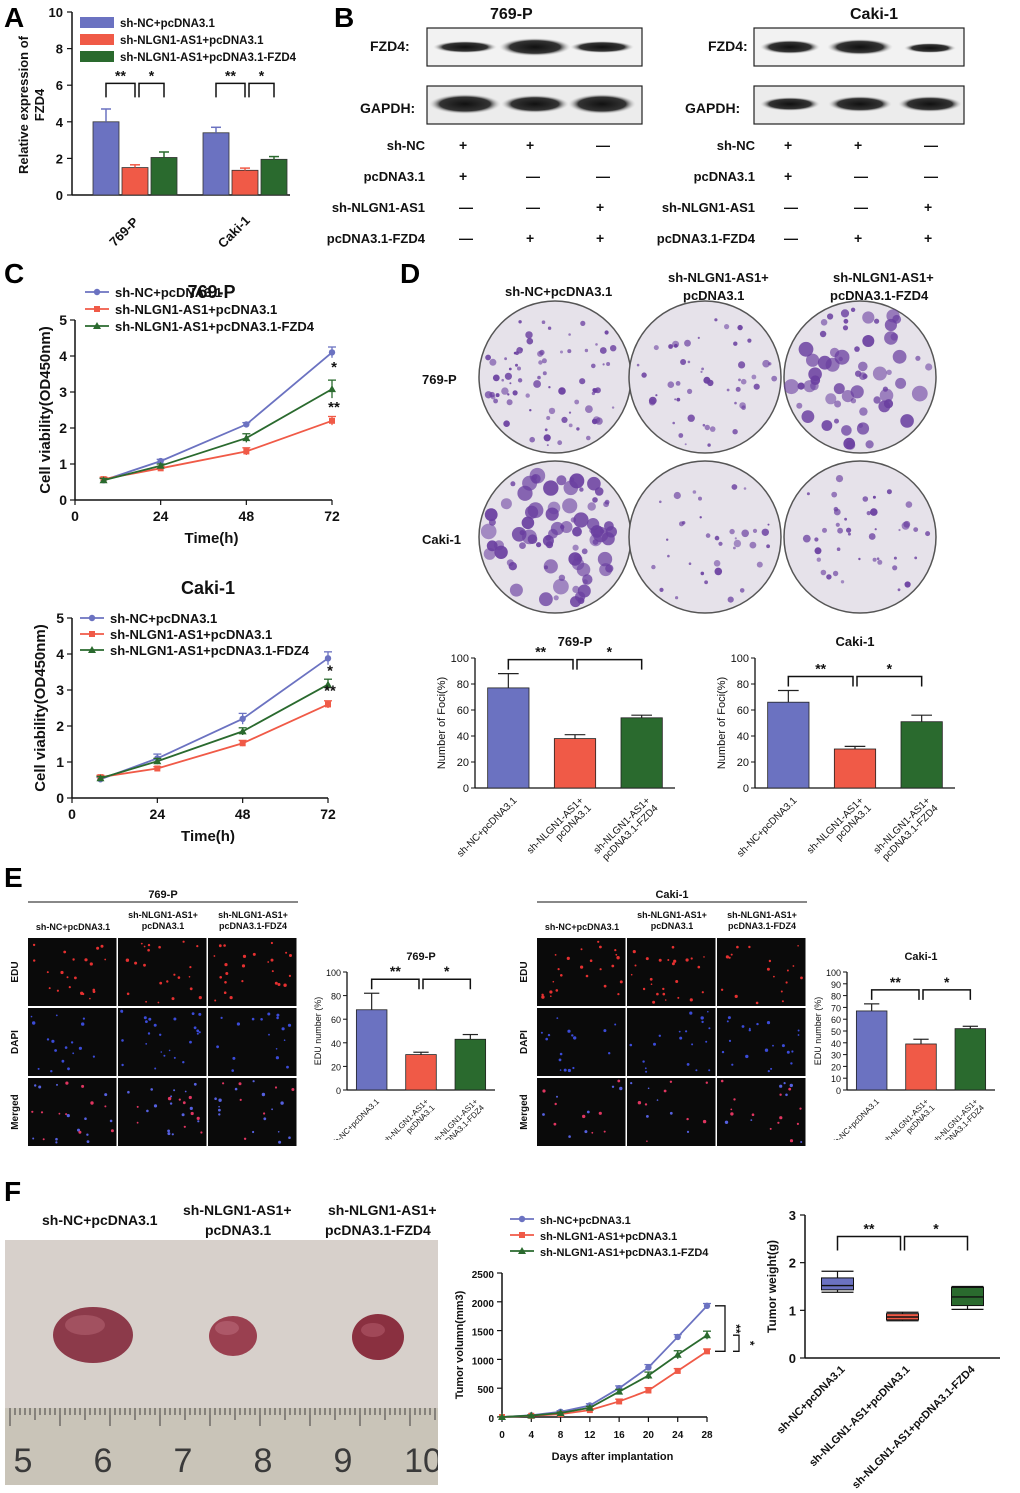 Image resolution: width=1020 pixels, height=1493 pixels. Describe the element at coordinates (970, 1059) in the screenshot. I see `e2-bar` at that location.